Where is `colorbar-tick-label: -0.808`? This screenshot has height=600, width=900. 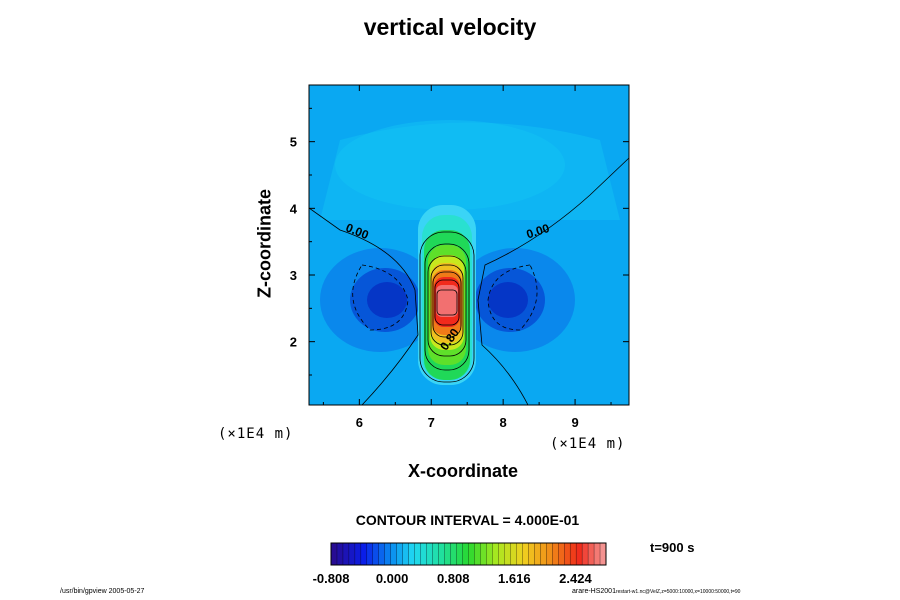
colorbar-tick-label: -0.808 is located at coordinates (331, 578).